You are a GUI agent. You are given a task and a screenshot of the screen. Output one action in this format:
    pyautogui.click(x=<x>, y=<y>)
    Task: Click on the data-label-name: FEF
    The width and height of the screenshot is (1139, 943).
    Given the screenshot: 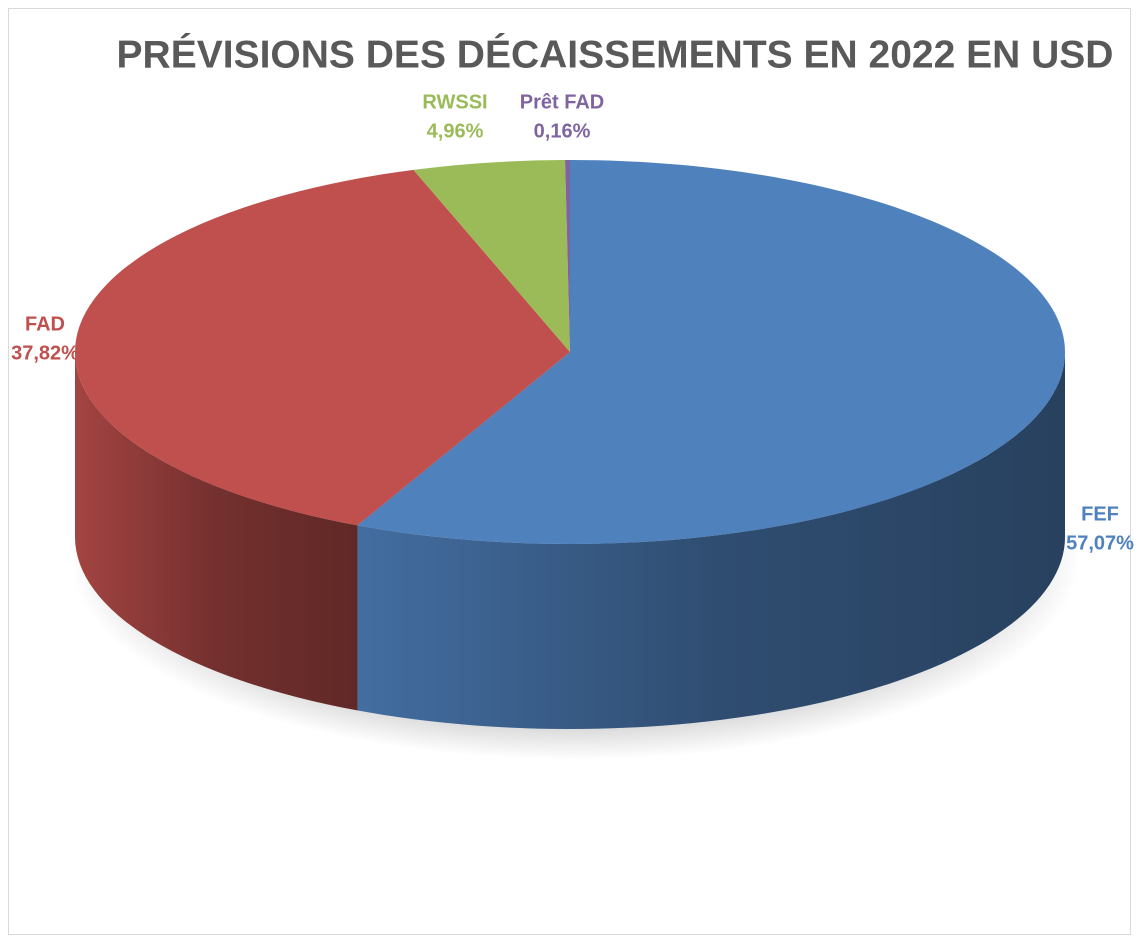 What is the action you would take?
    pyautogui.click(x=1100, y=514)
    